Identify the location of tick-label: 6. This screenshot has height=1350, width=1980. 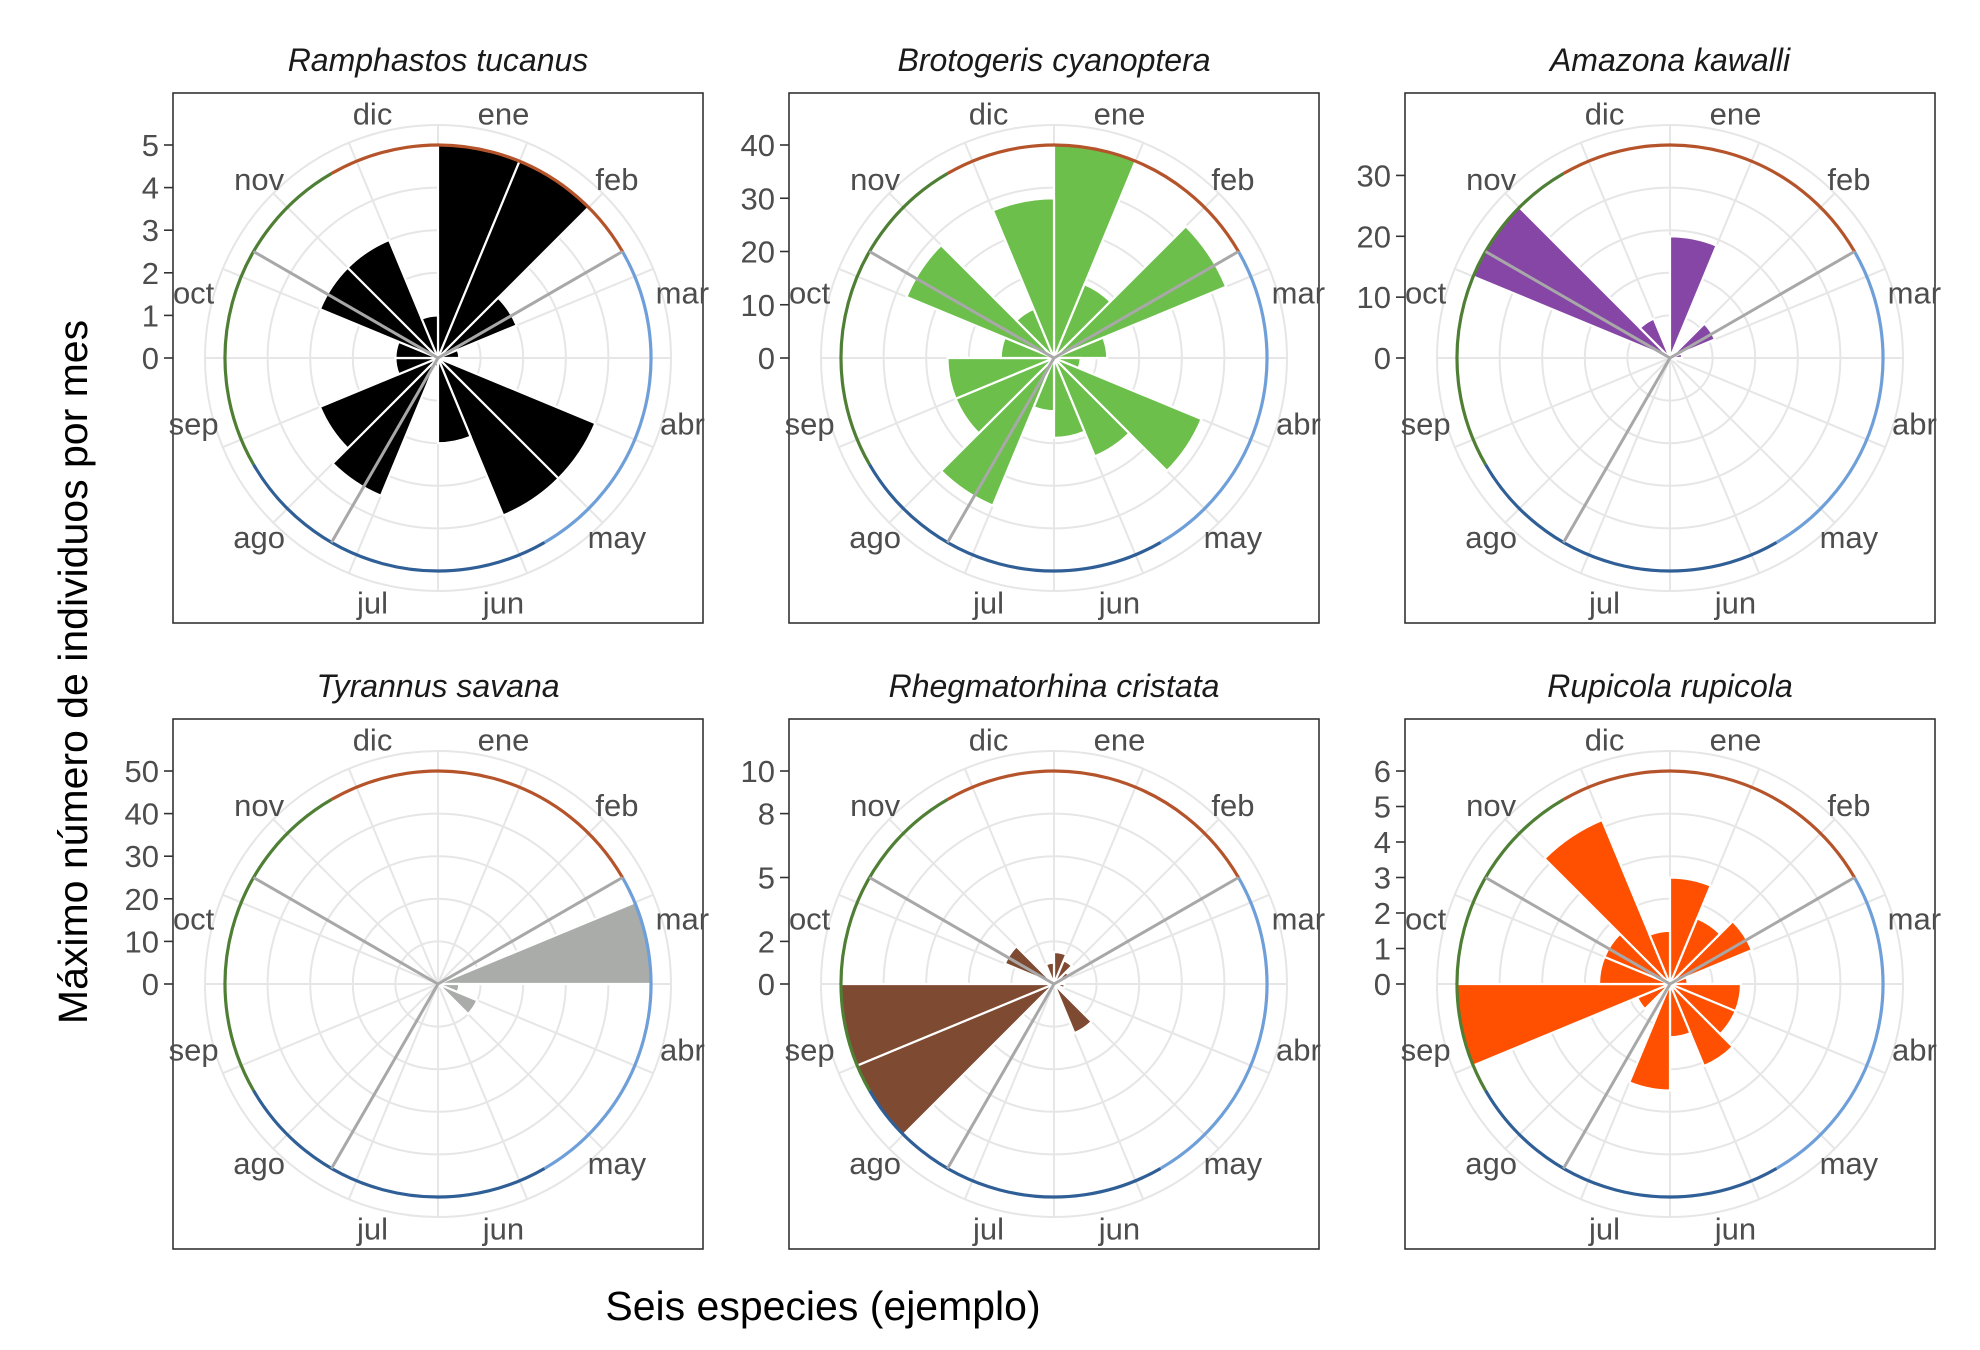
(1382, 771).